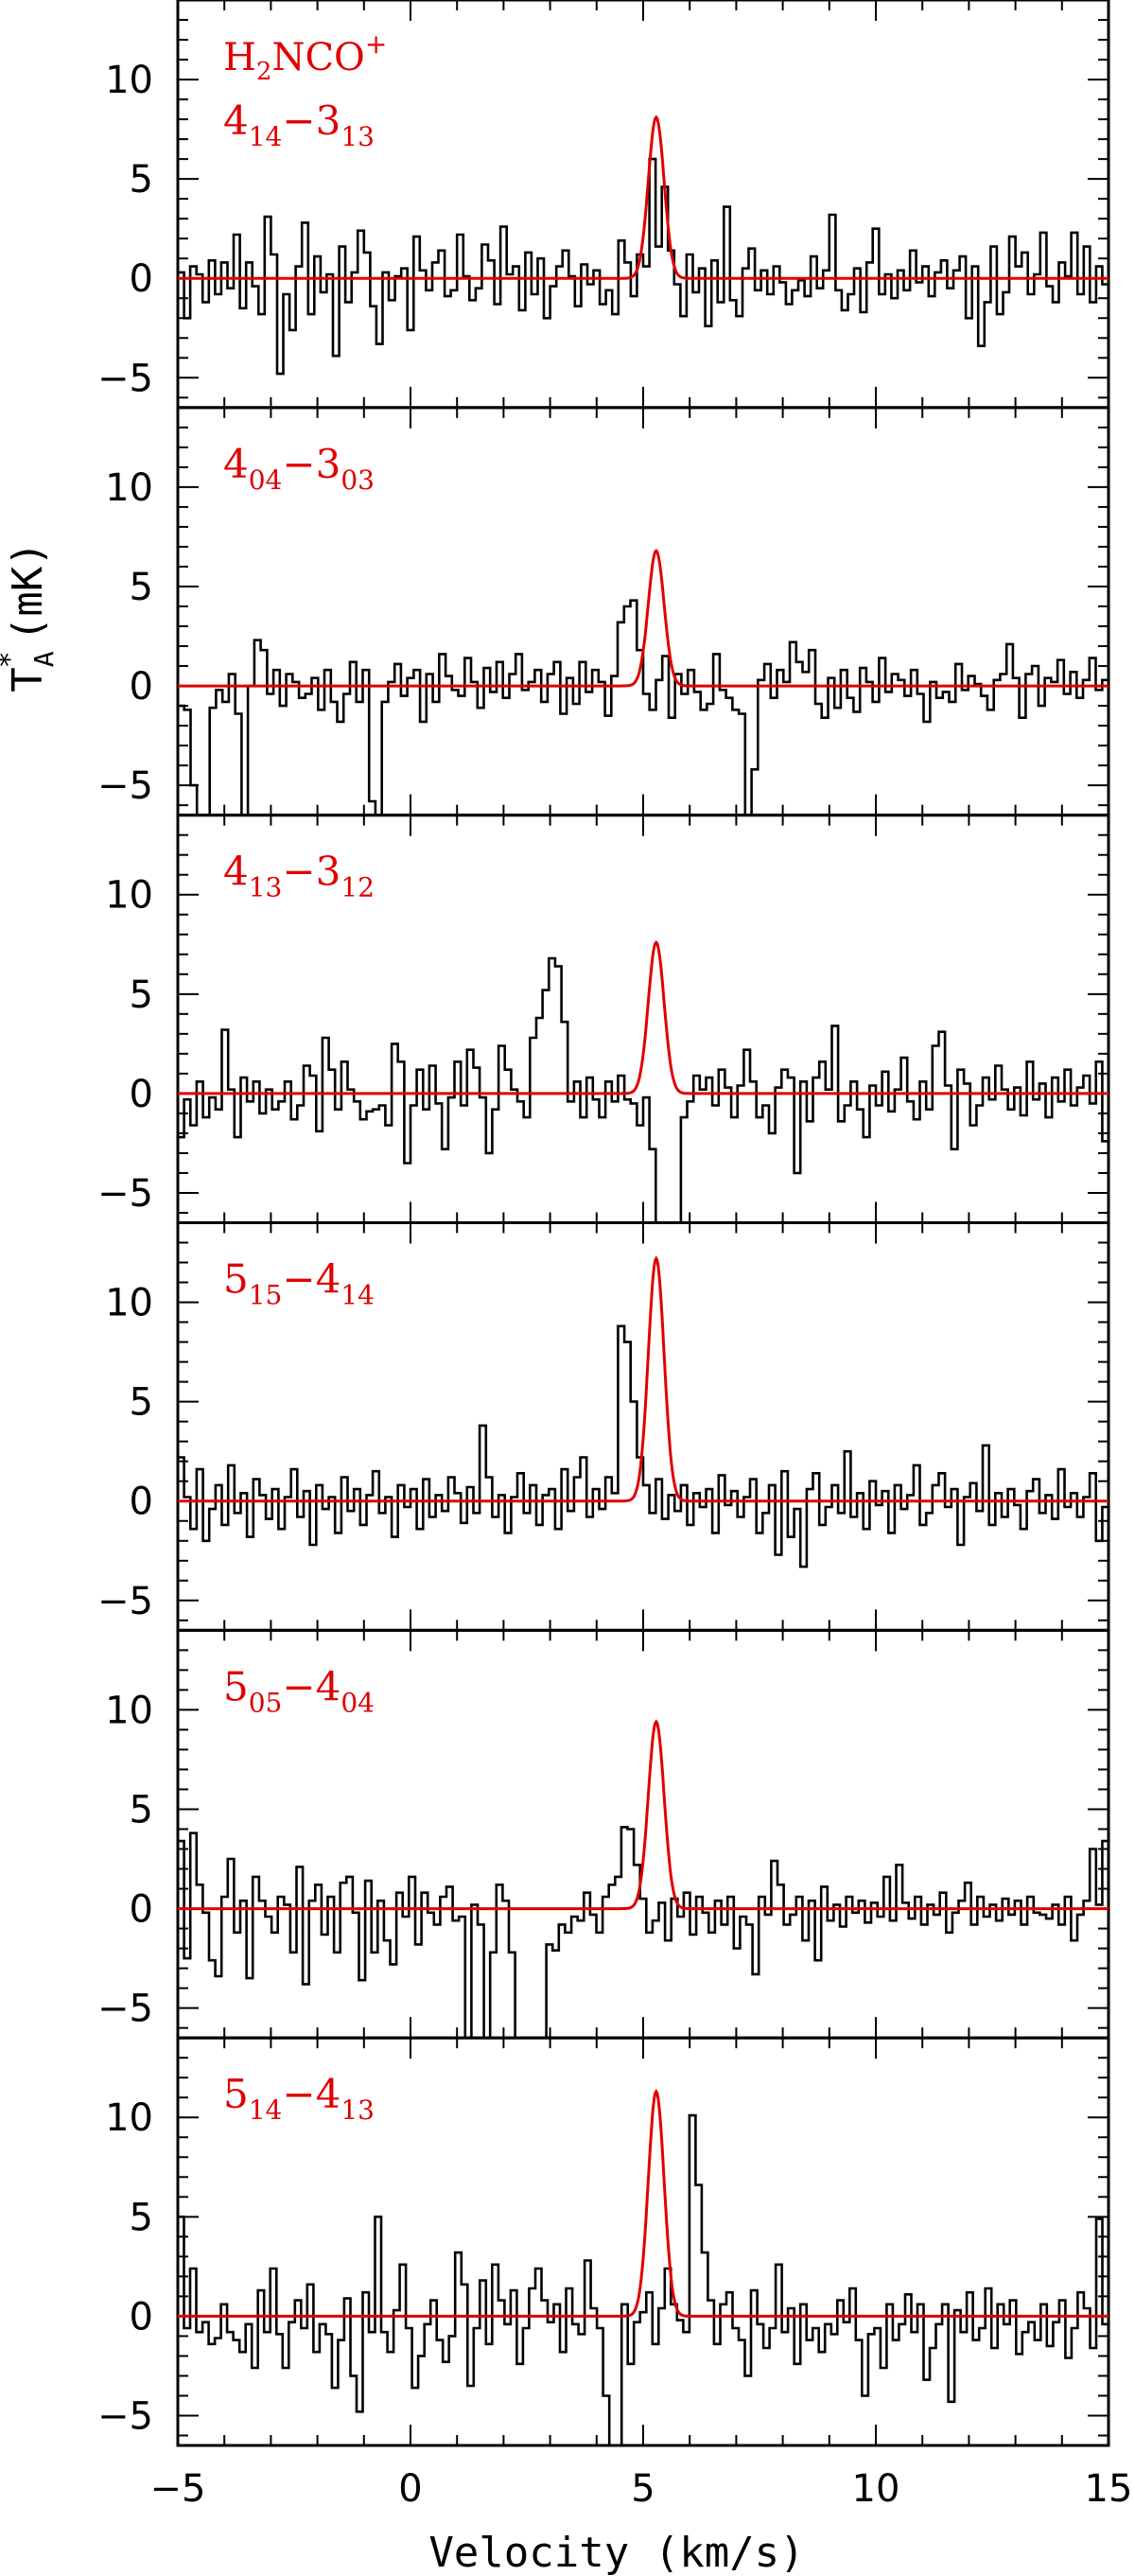 Image resolution: width=1135 pixels, height=2576 pixels. I want to click on transition-lower-sub: 14, so click(357, 1296).